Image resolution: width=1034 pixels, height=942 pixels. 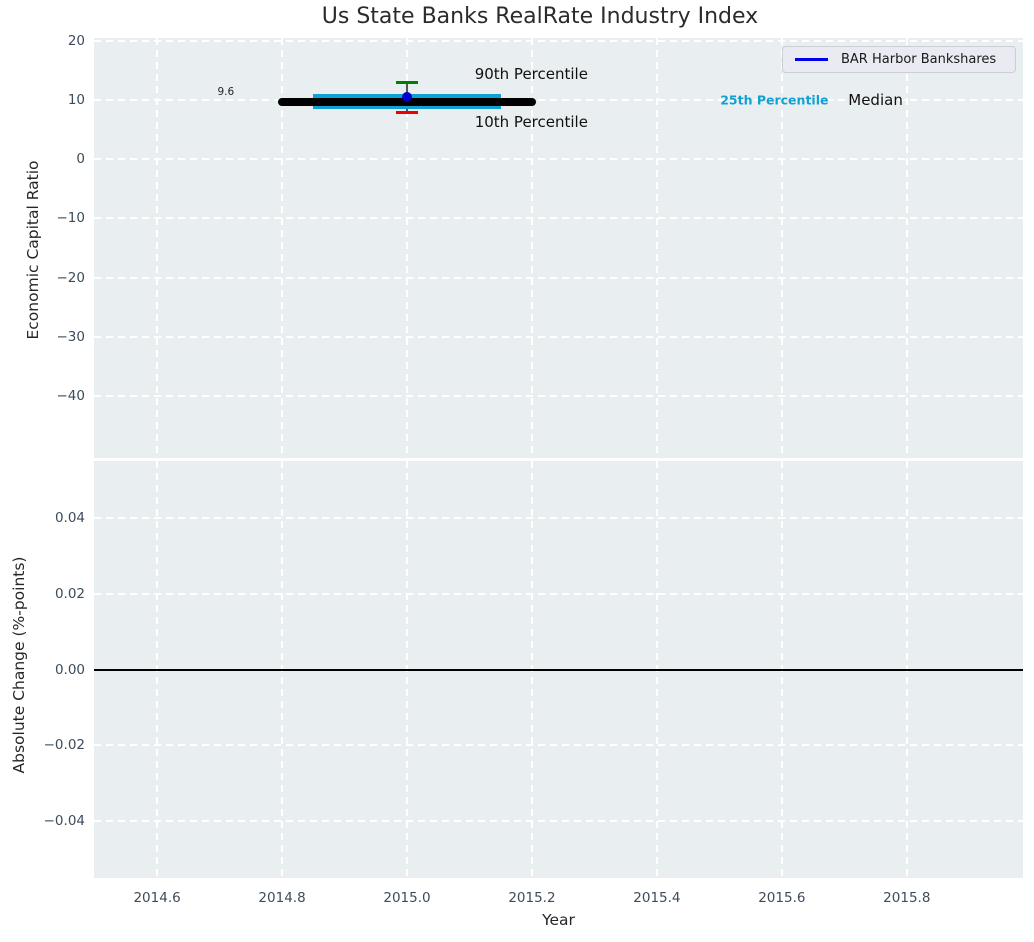 What do you see at coordinates (64, 821) in the screenshot?
I see `y-tick-label: −0.04` at bounding box center [64, 821].